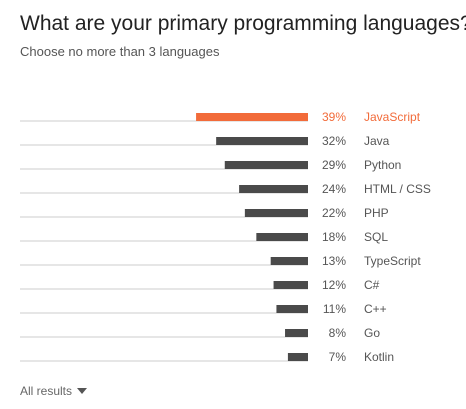  What do you see at coordinates (334, 189) in the screenshot?
I see `value-label: 24%` at bounding box center [334, 189].